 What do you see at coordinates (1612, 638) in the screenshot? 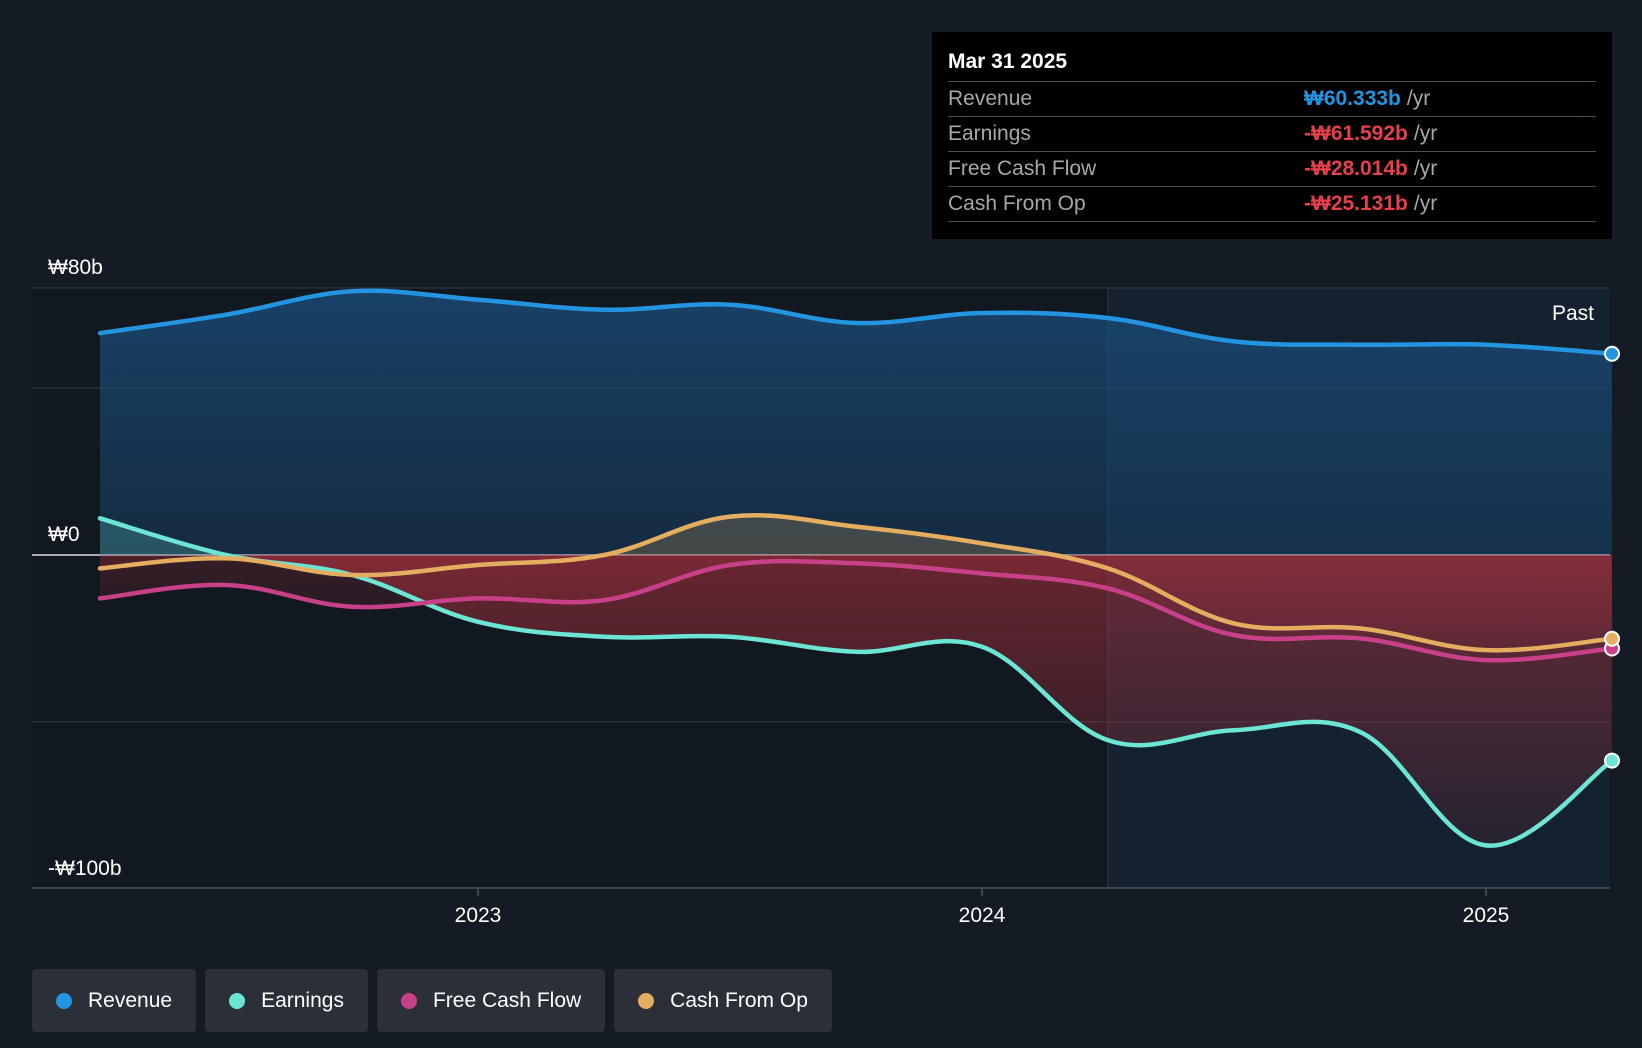
I see `cash-from-op-end-dot` at bounding box center [1612, 638].